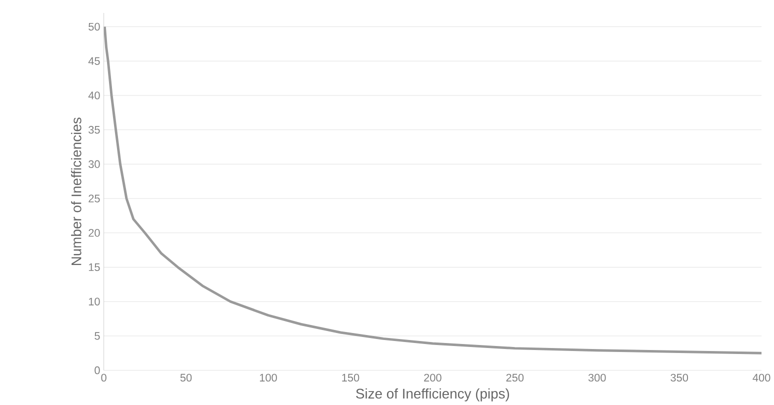 The image size is (774, 405). Describe the element at coordinates (515, 378) in the screenshot. I see `x-tick-label: 250` at that location.